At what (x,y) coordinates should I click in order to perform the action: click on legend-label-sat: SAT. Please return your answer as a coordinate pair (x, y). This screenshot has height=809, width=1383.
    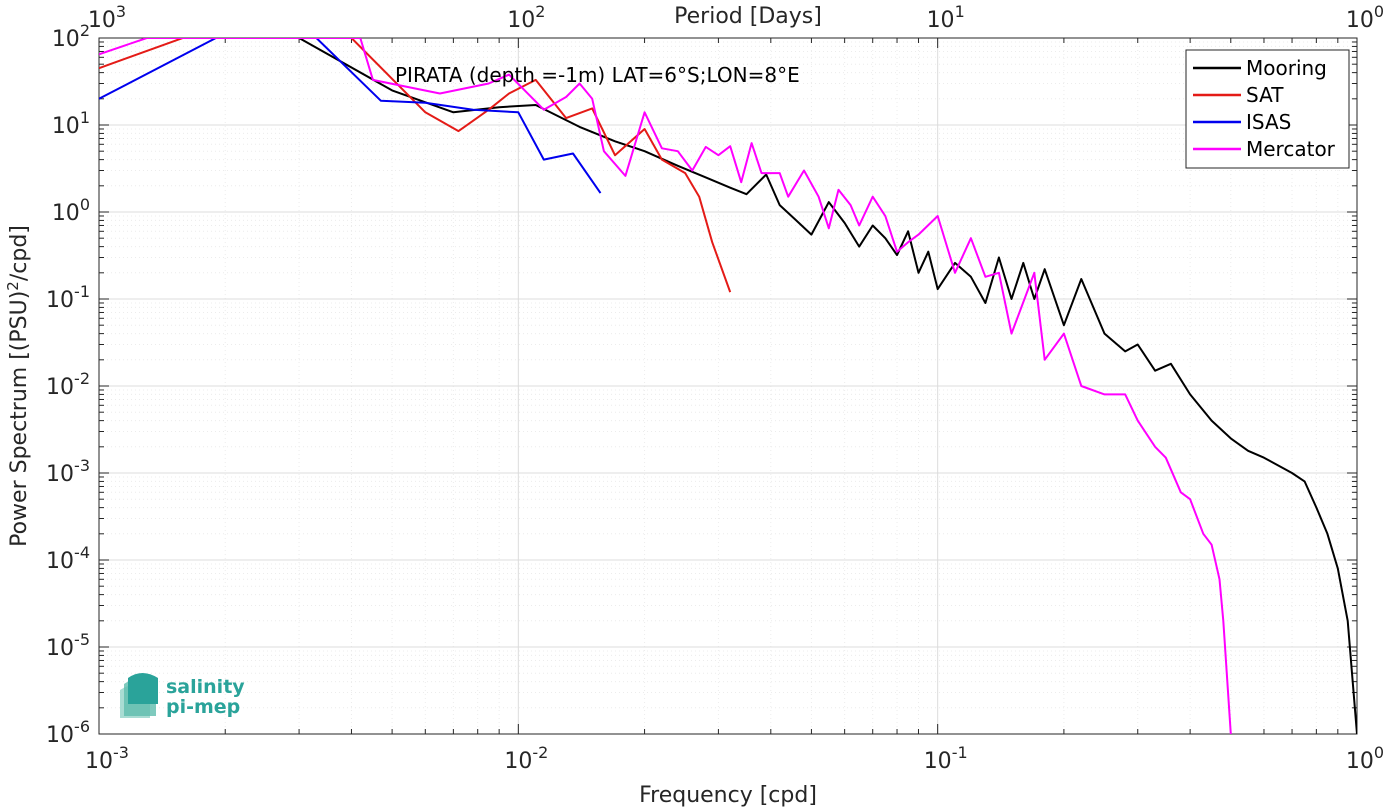
    Looking at the image, I should click on (1265, 95).